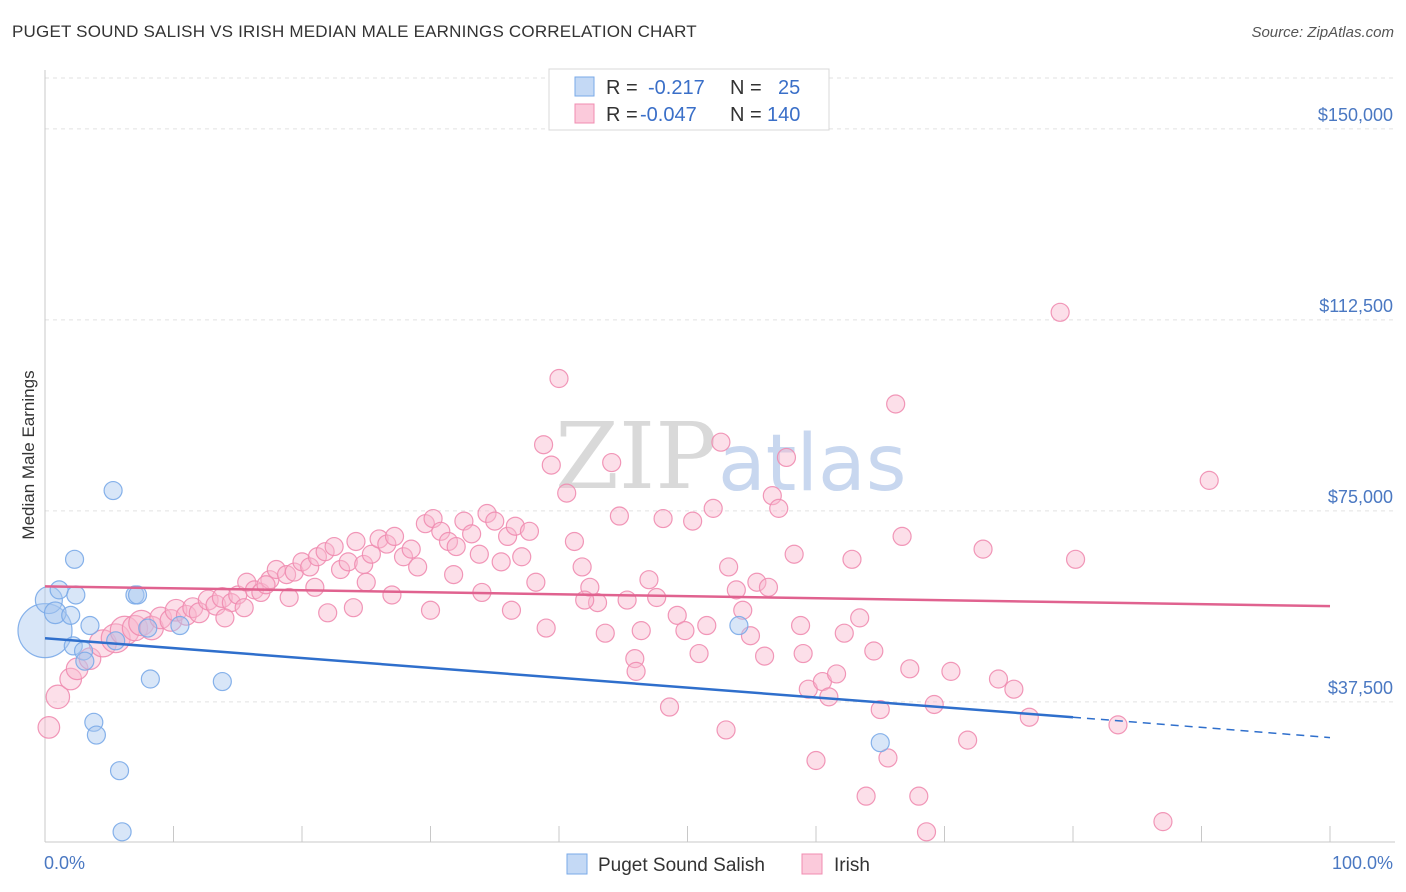 This screenshot has width=1406, height=892. I want to click on legend-r-value-irish: -0.047, so click(668, 115).